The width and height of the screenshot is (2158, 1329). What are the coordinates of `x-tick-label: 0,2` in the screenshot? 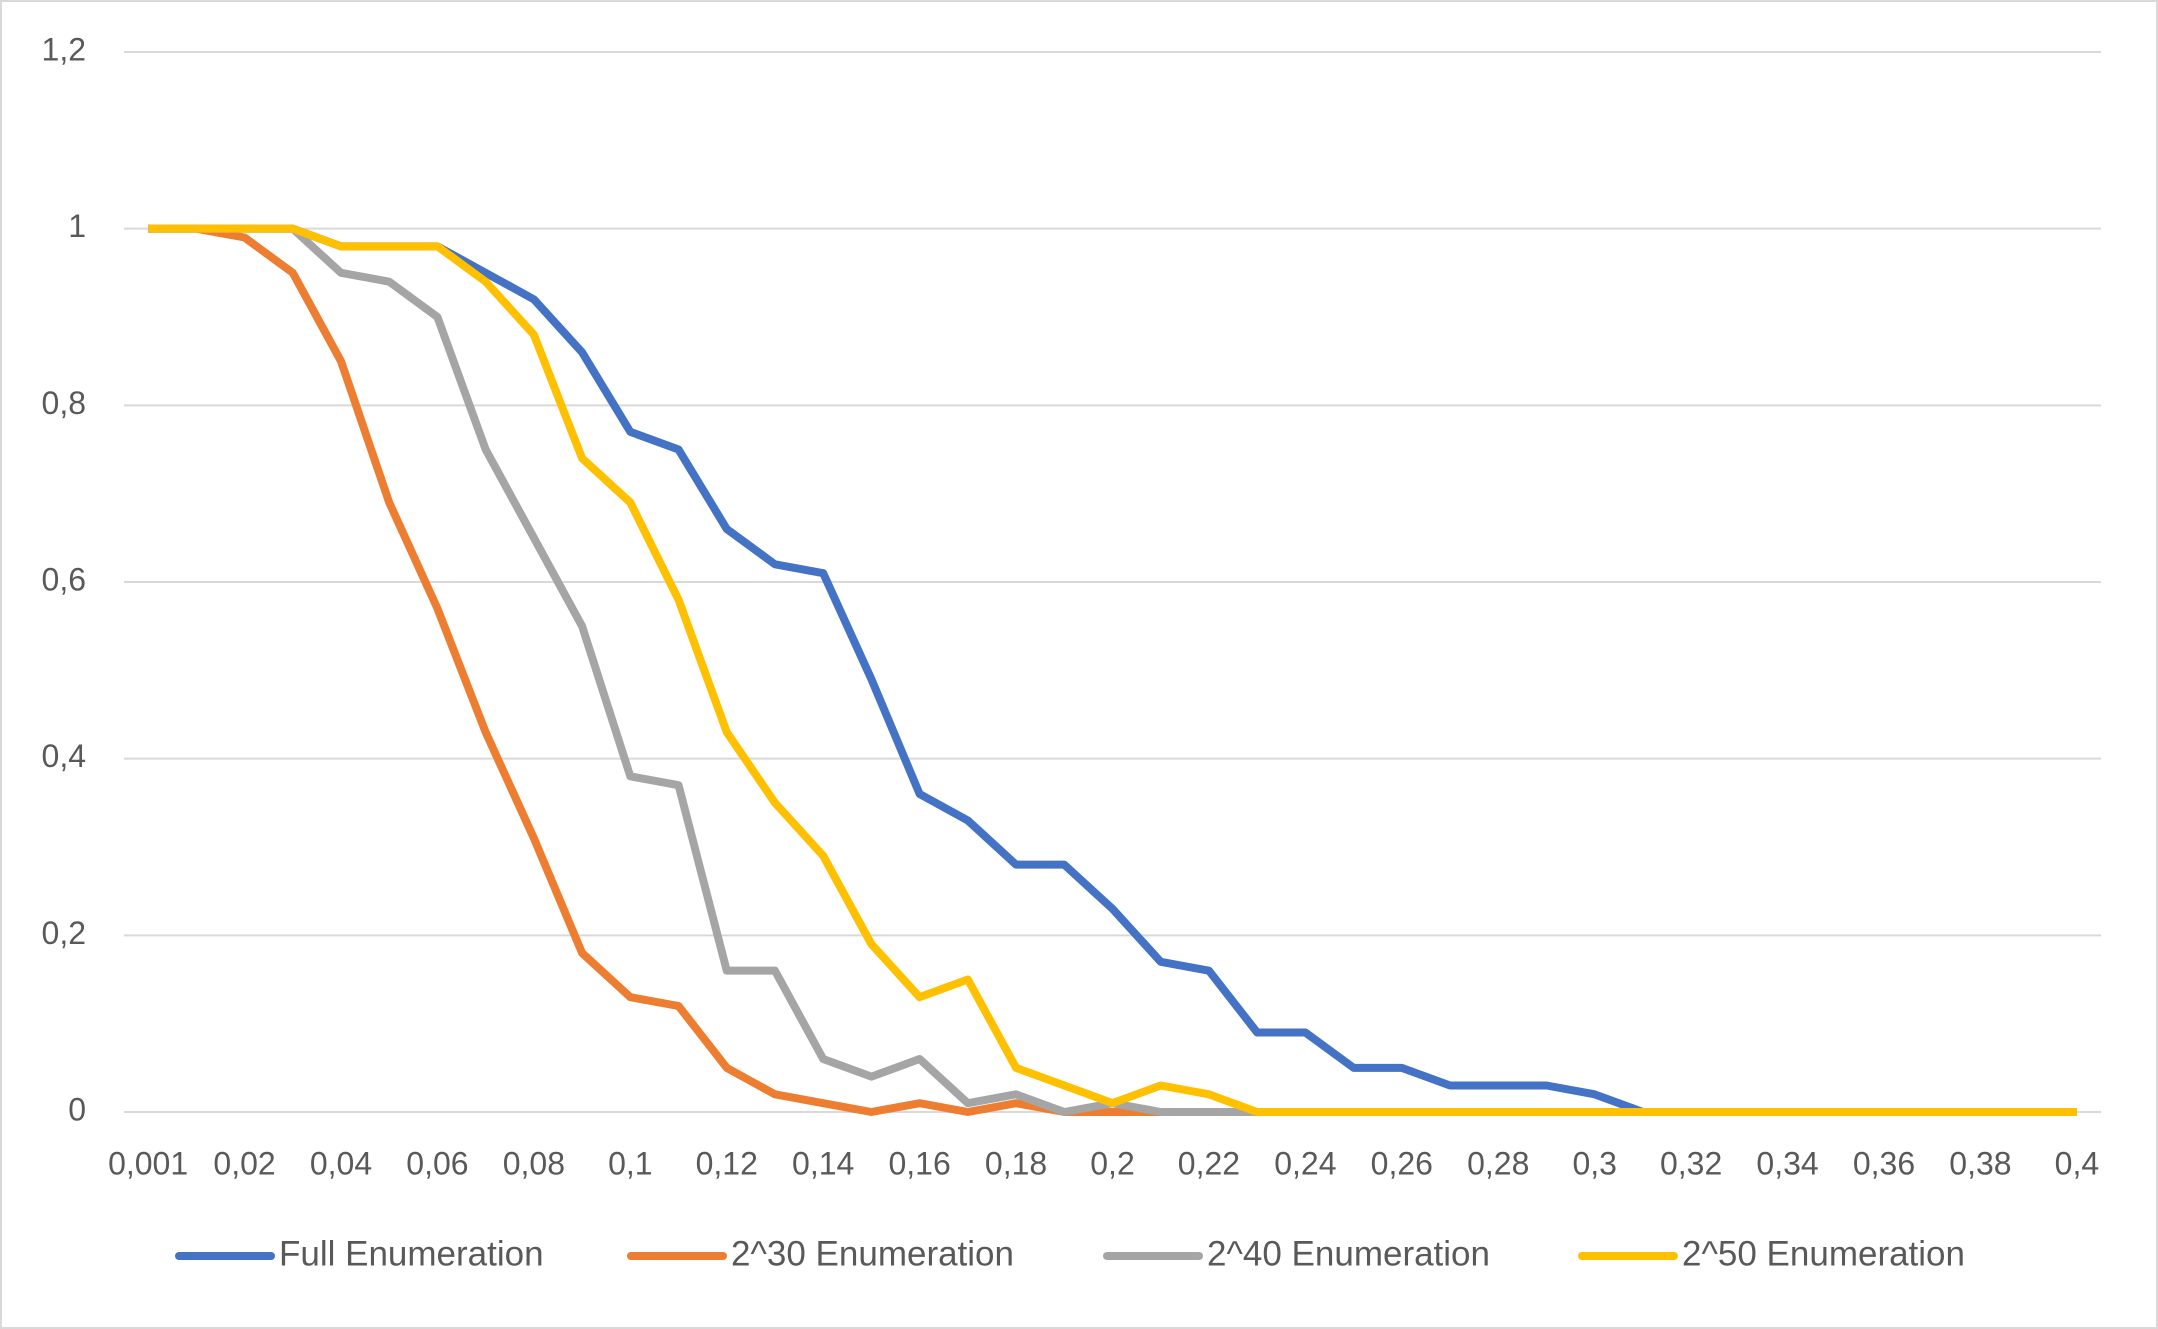 It's located at (1112, 1163).